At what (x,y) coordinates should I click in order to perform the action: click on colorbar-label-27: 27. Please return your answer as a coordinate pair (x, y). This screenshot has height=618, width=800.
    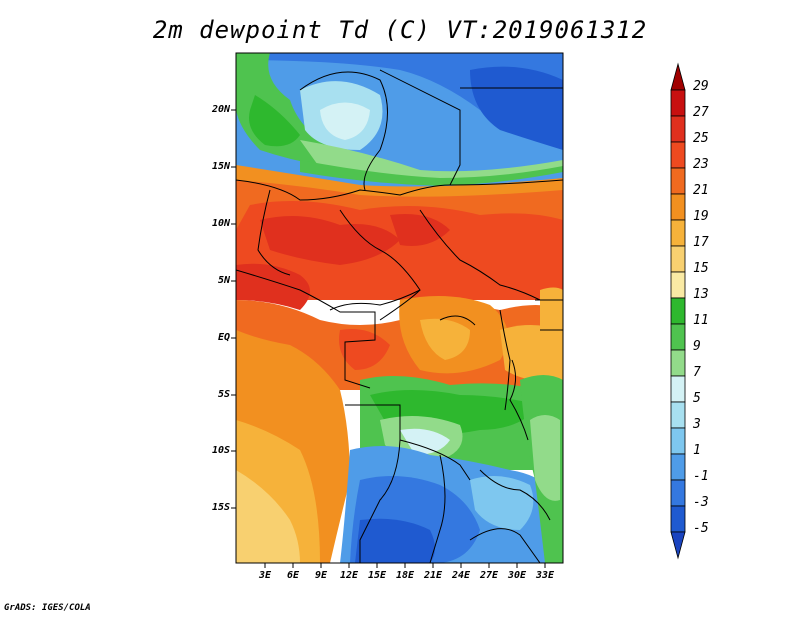
    Looking at the image, I should click on (701, 112).